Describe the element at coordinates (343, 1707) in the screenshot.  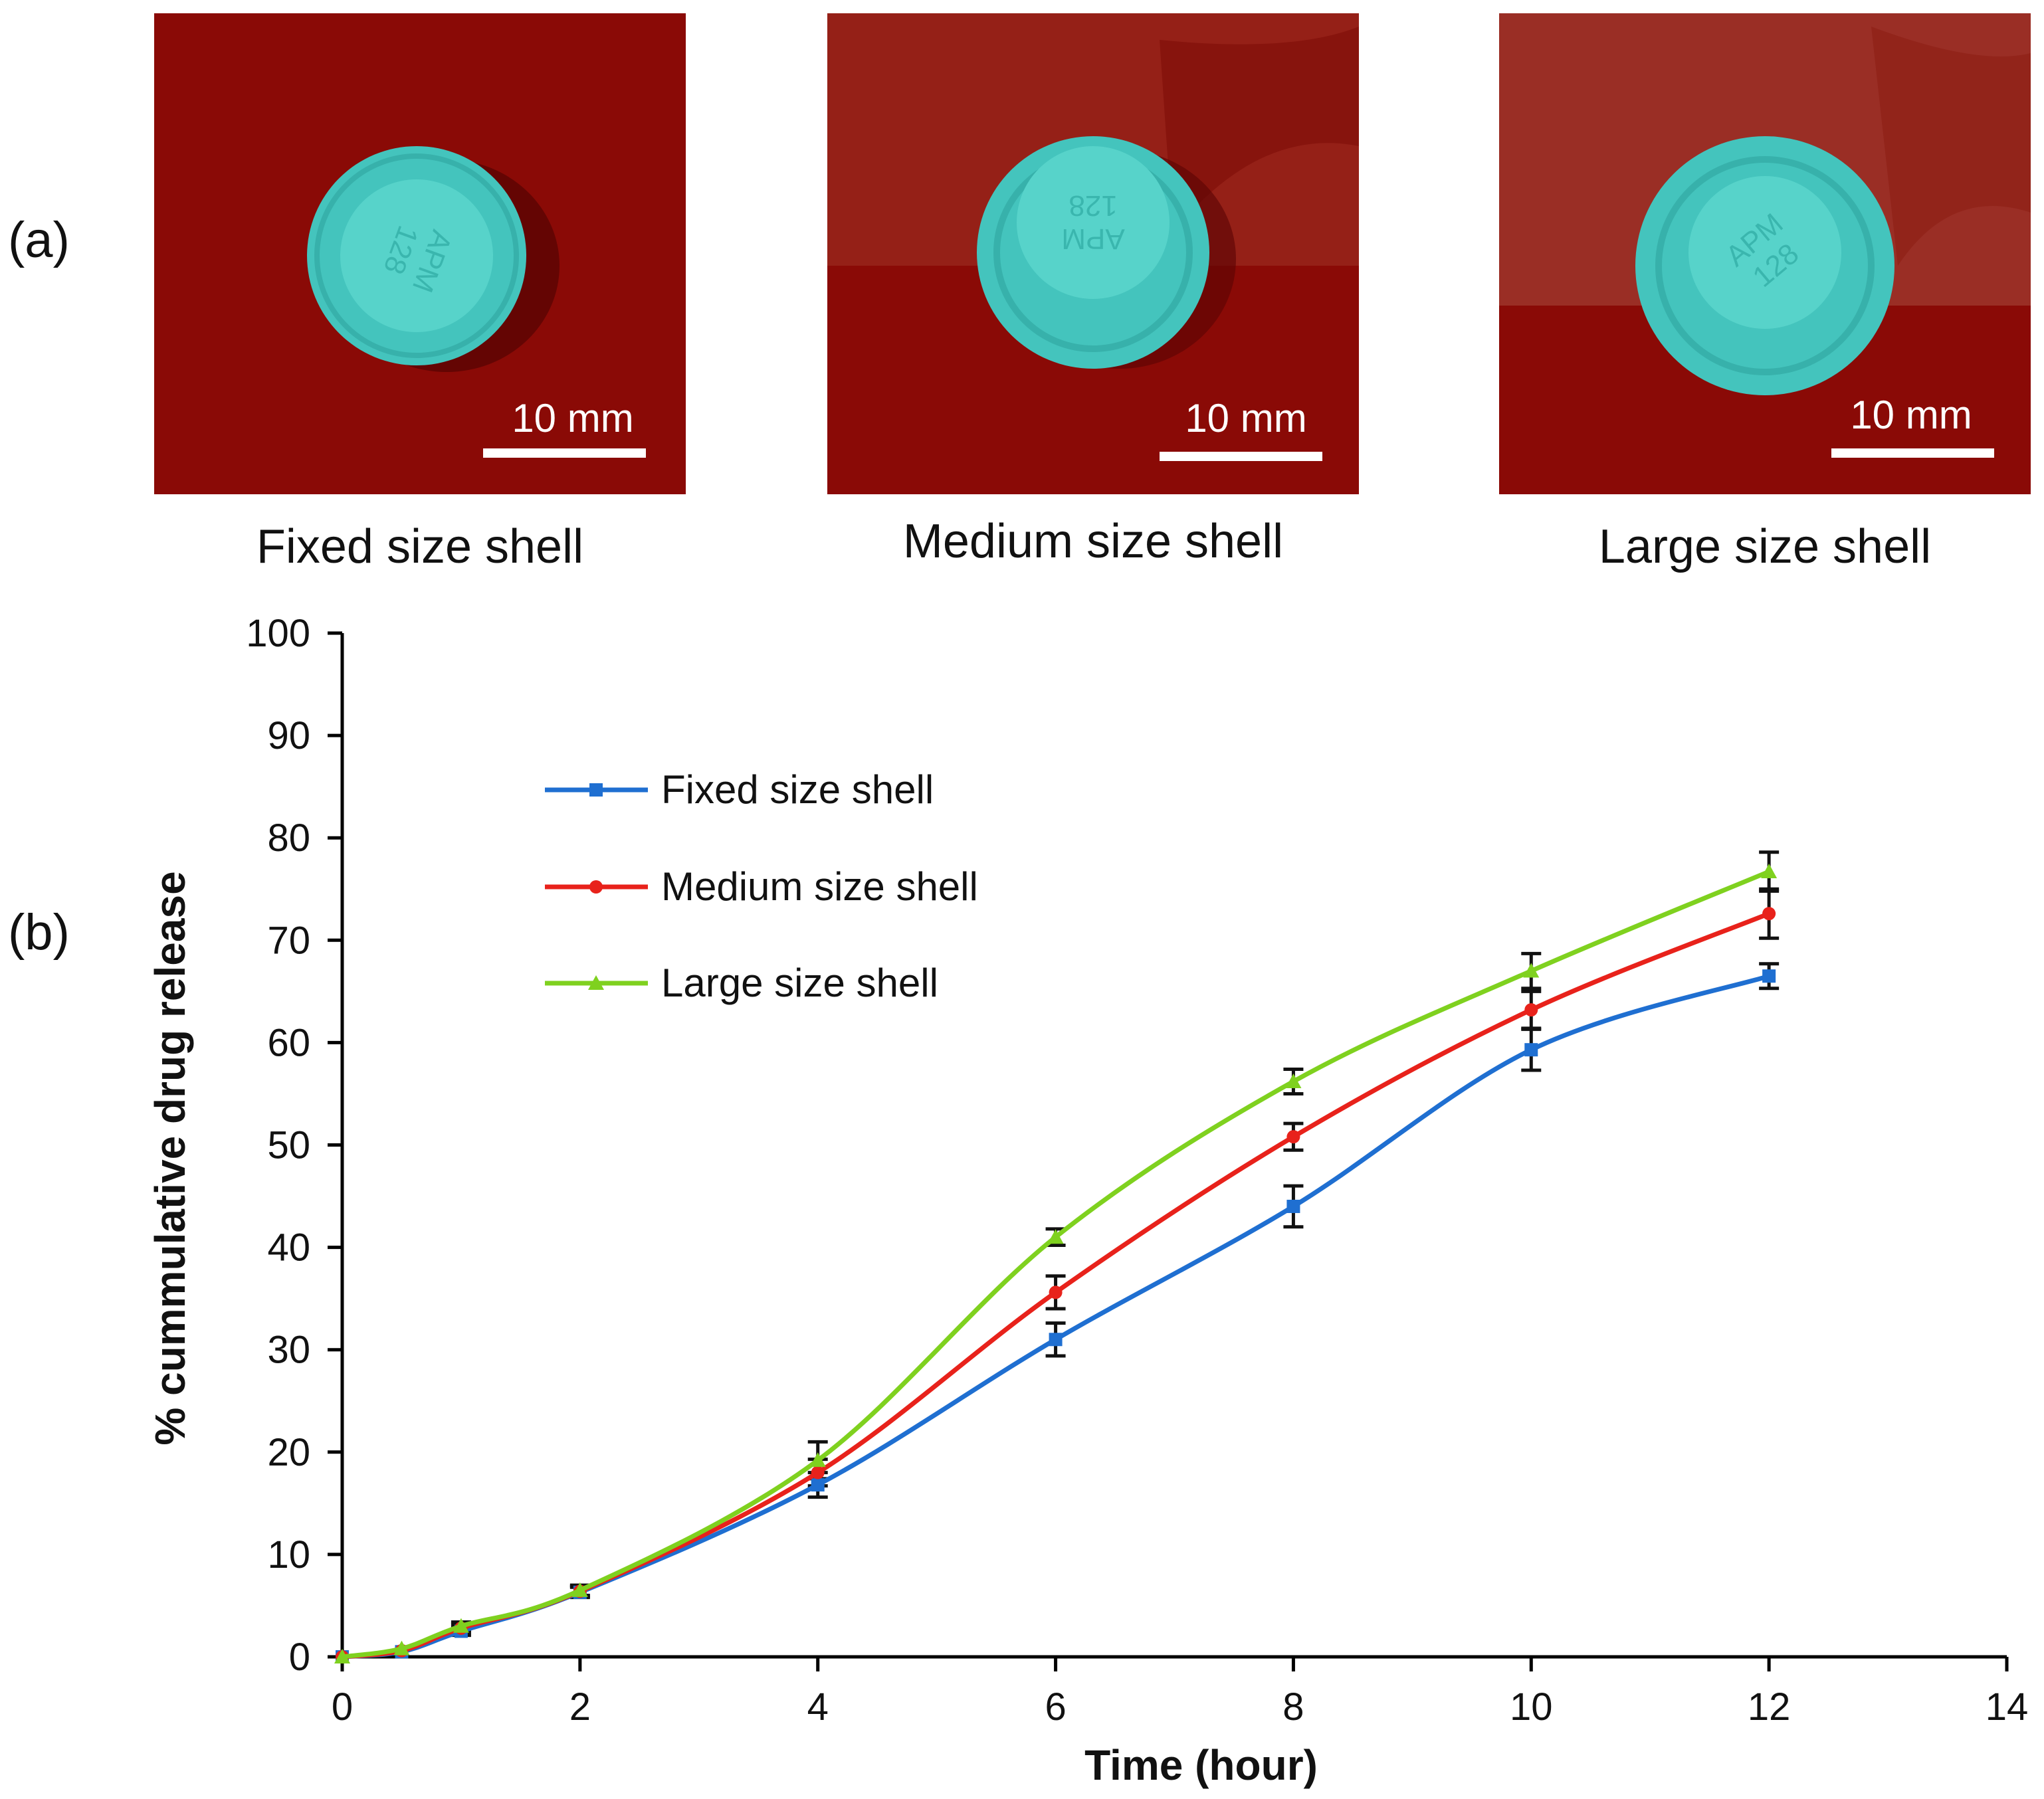
I see `x-tick-label: 0` at that location.